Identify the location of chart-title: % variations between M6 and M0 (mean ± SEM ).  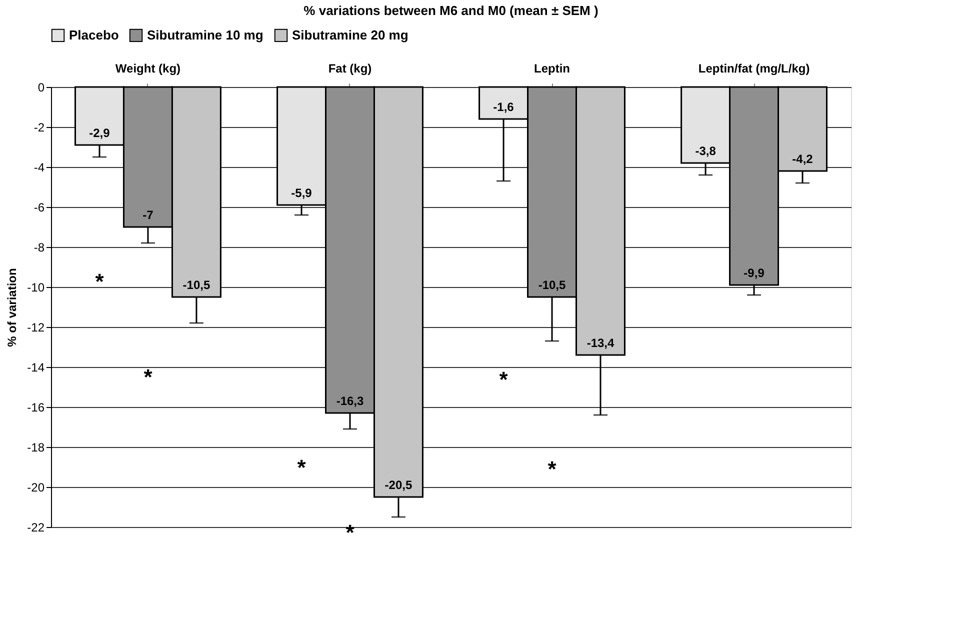
(451, 10).